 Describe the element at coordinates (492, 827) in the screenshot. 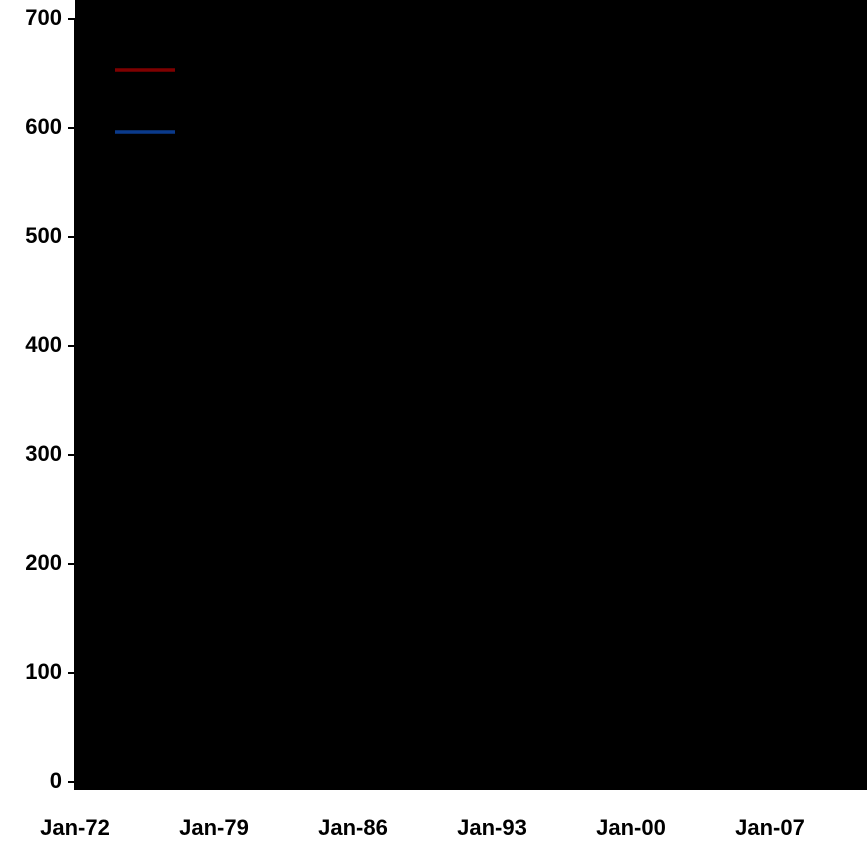

I see `x-tick-label: Jan-93` at that location.